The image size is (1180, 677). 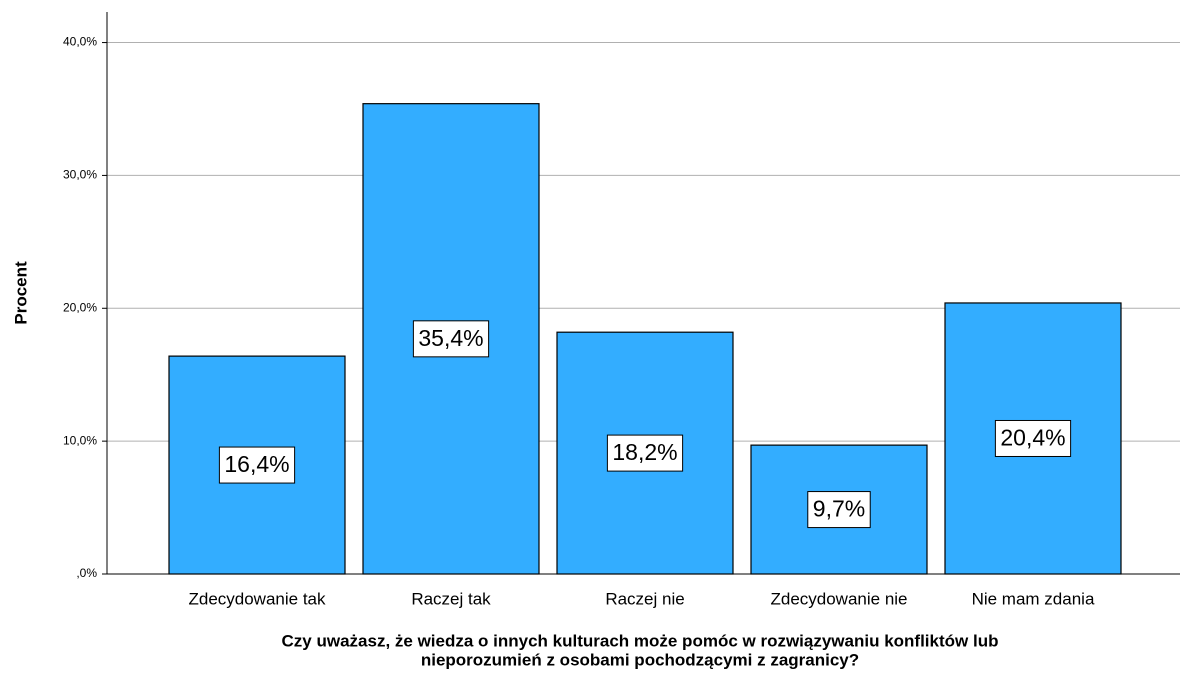 What do you see at coordinates (257, 598) in the screenshot?
I see `x-tick-label: Zdecydowanie tak` at bounding box center [257, 598].